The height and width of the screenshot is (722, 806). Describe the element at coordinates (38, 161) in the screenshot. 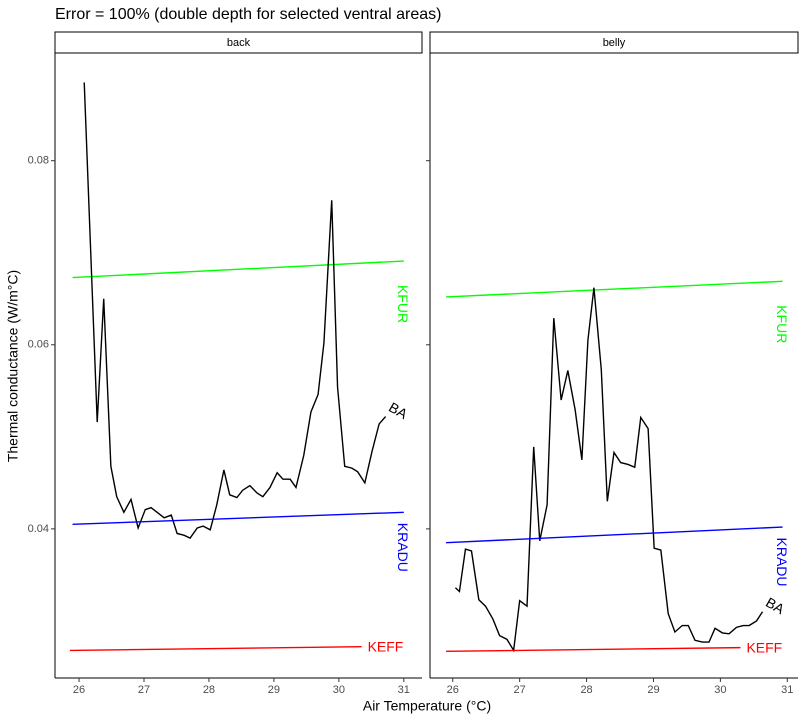

I see `y-tick-label: 0.08` at that location.